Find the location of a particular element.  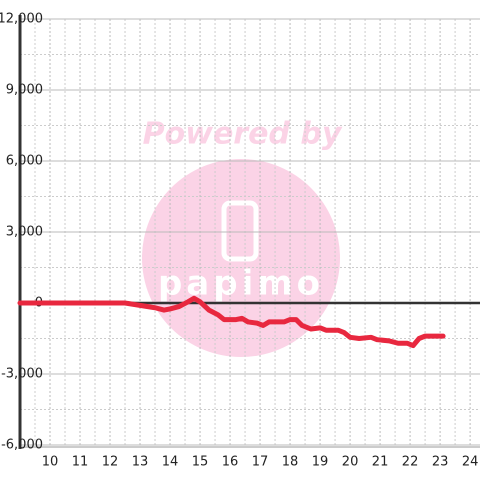

x-tick-label: 17 is located at coordinates (260, 462).